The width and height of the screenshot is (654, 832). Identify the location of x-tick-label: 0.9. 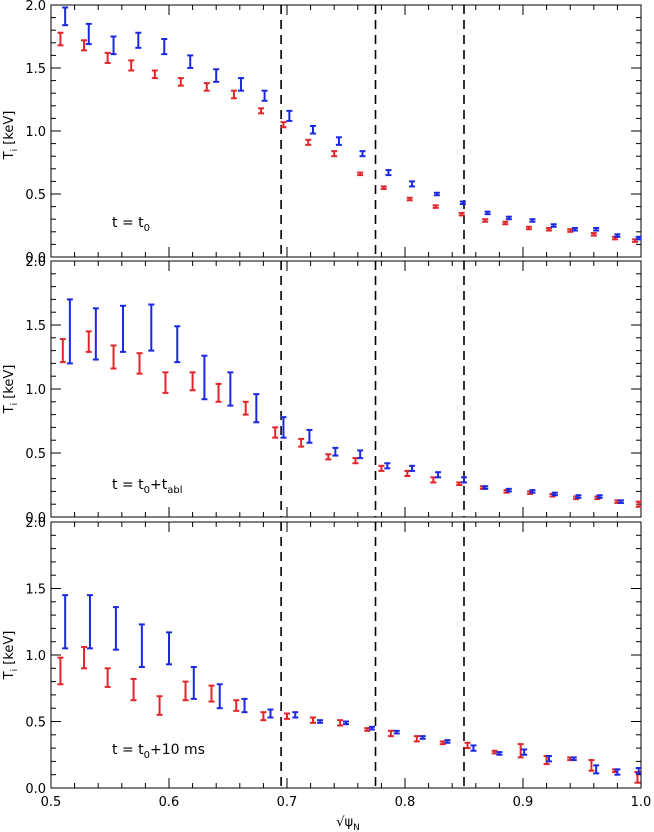
(523, 802).